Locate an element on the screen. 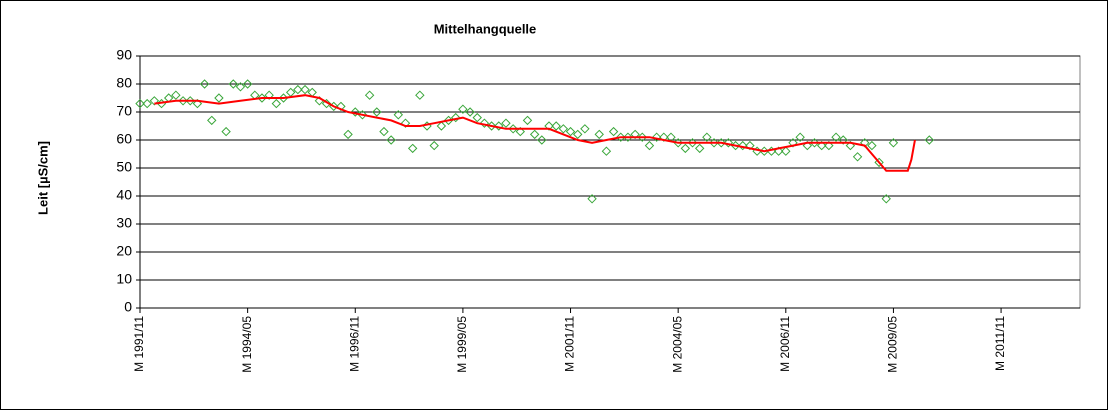  x-tick-label: M 2011/11 is located at coordinates (1000, 343).